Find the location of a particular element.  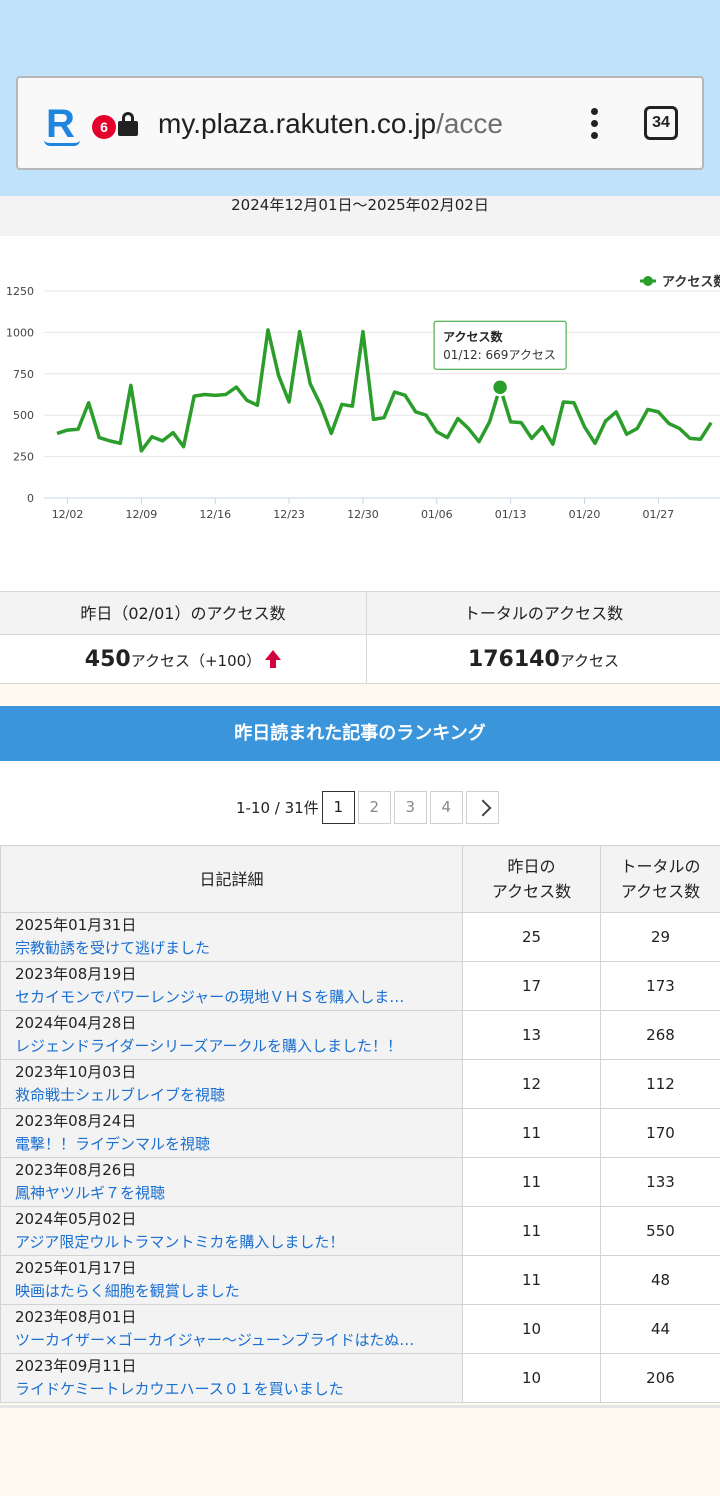

address-bar: R 6 my.plaza.rakuten.co.jp/acce 34 is located at coordinates (360, 123).